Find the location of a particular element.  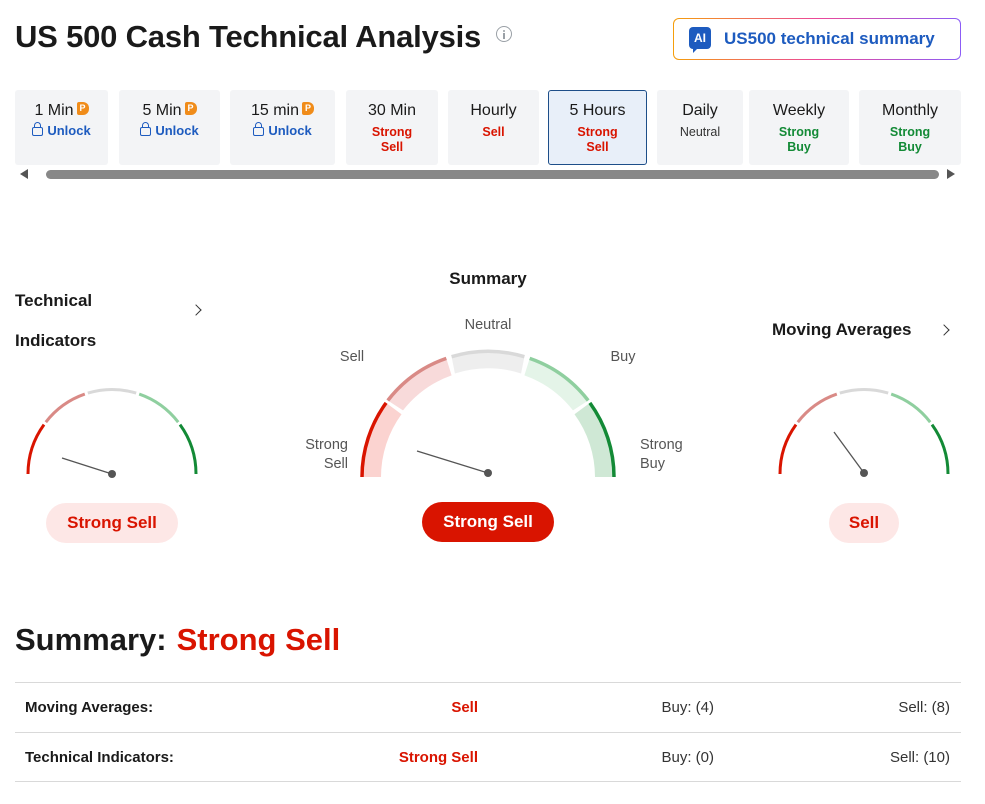

summary-signal-badge: Strong Sell is located at coordinates (488, 522).